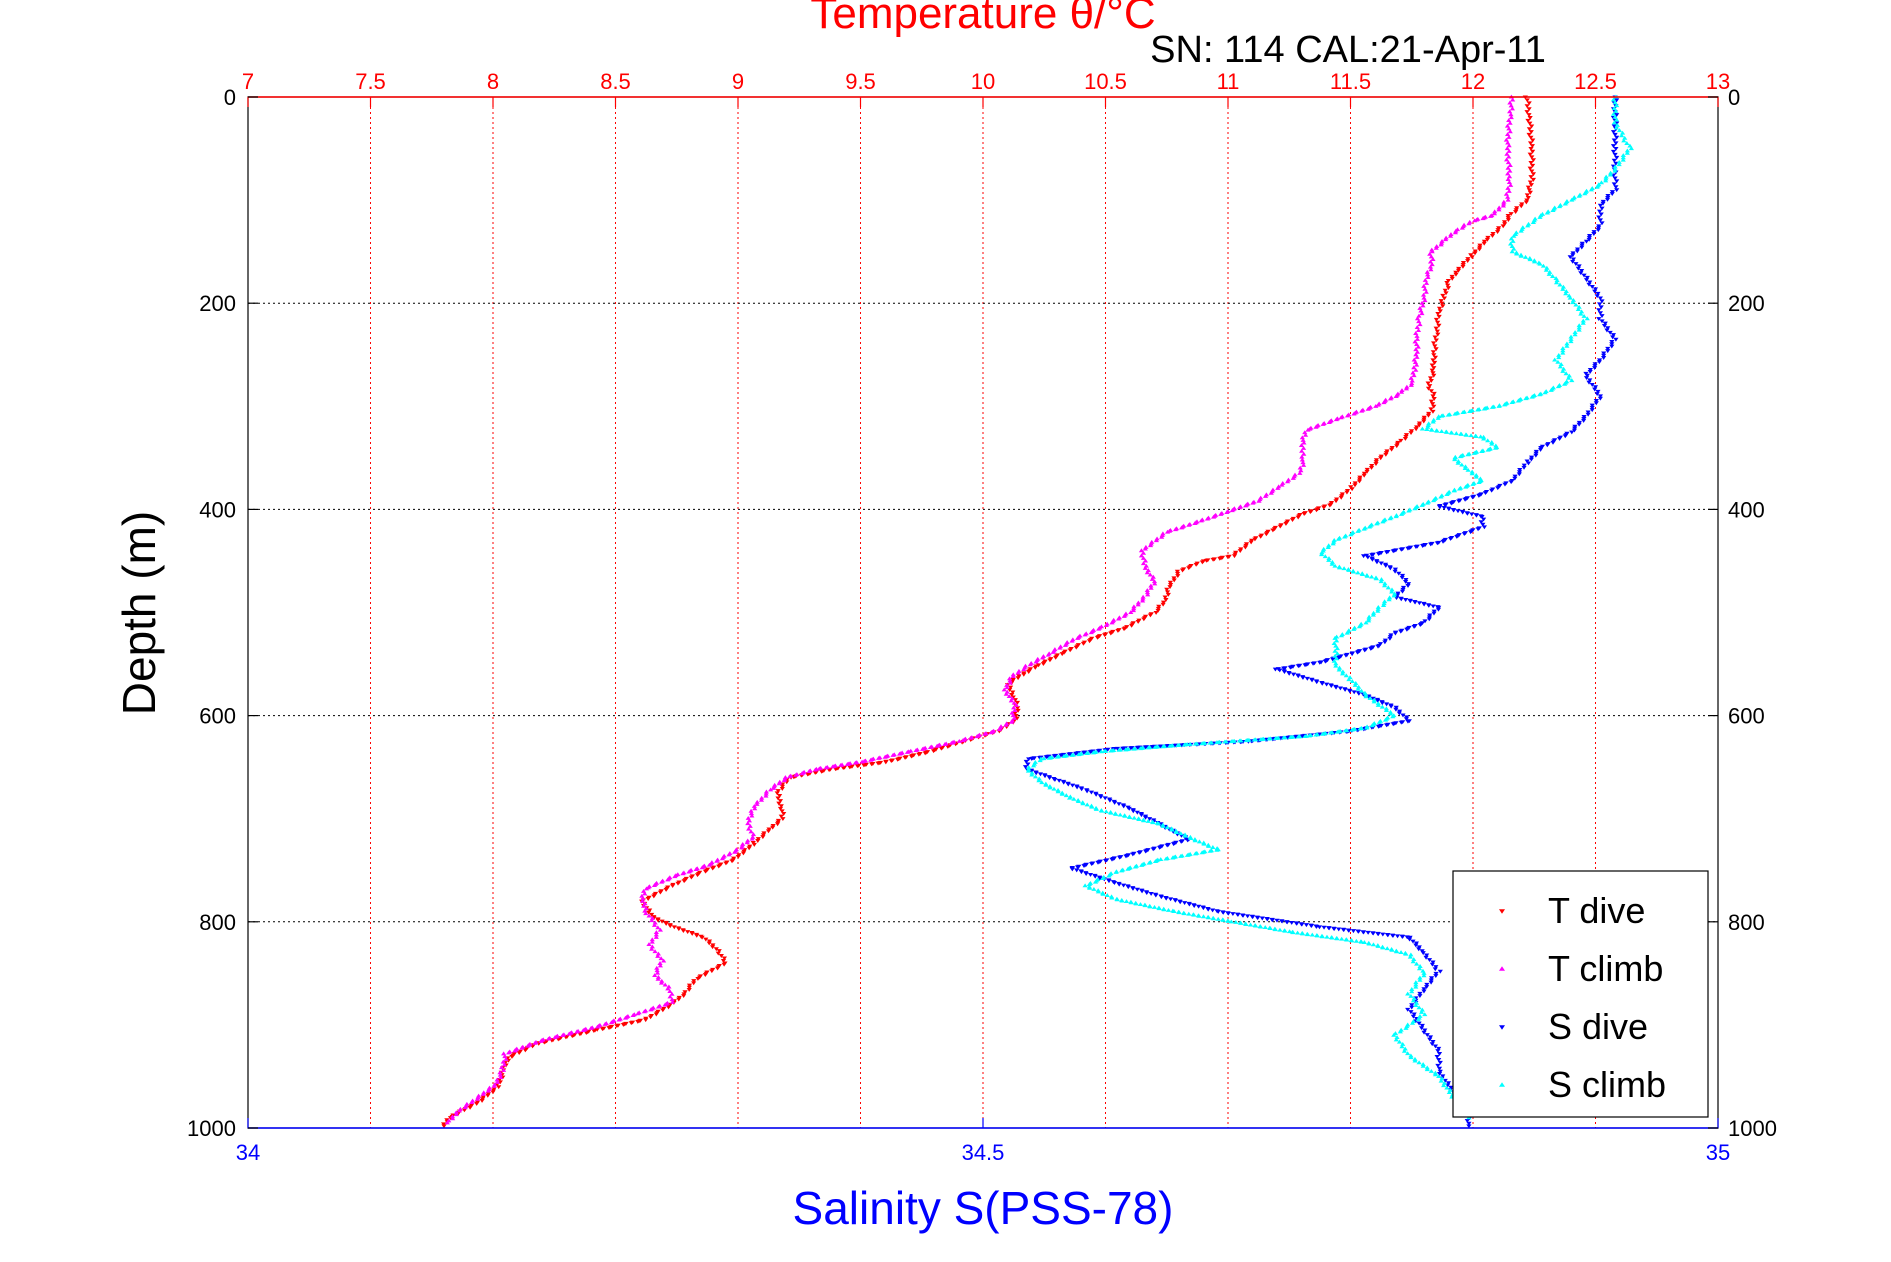 The width and height of the screenshot is (1891, 1262). I want to click on top-tick-label: 7, so click(248, 81).